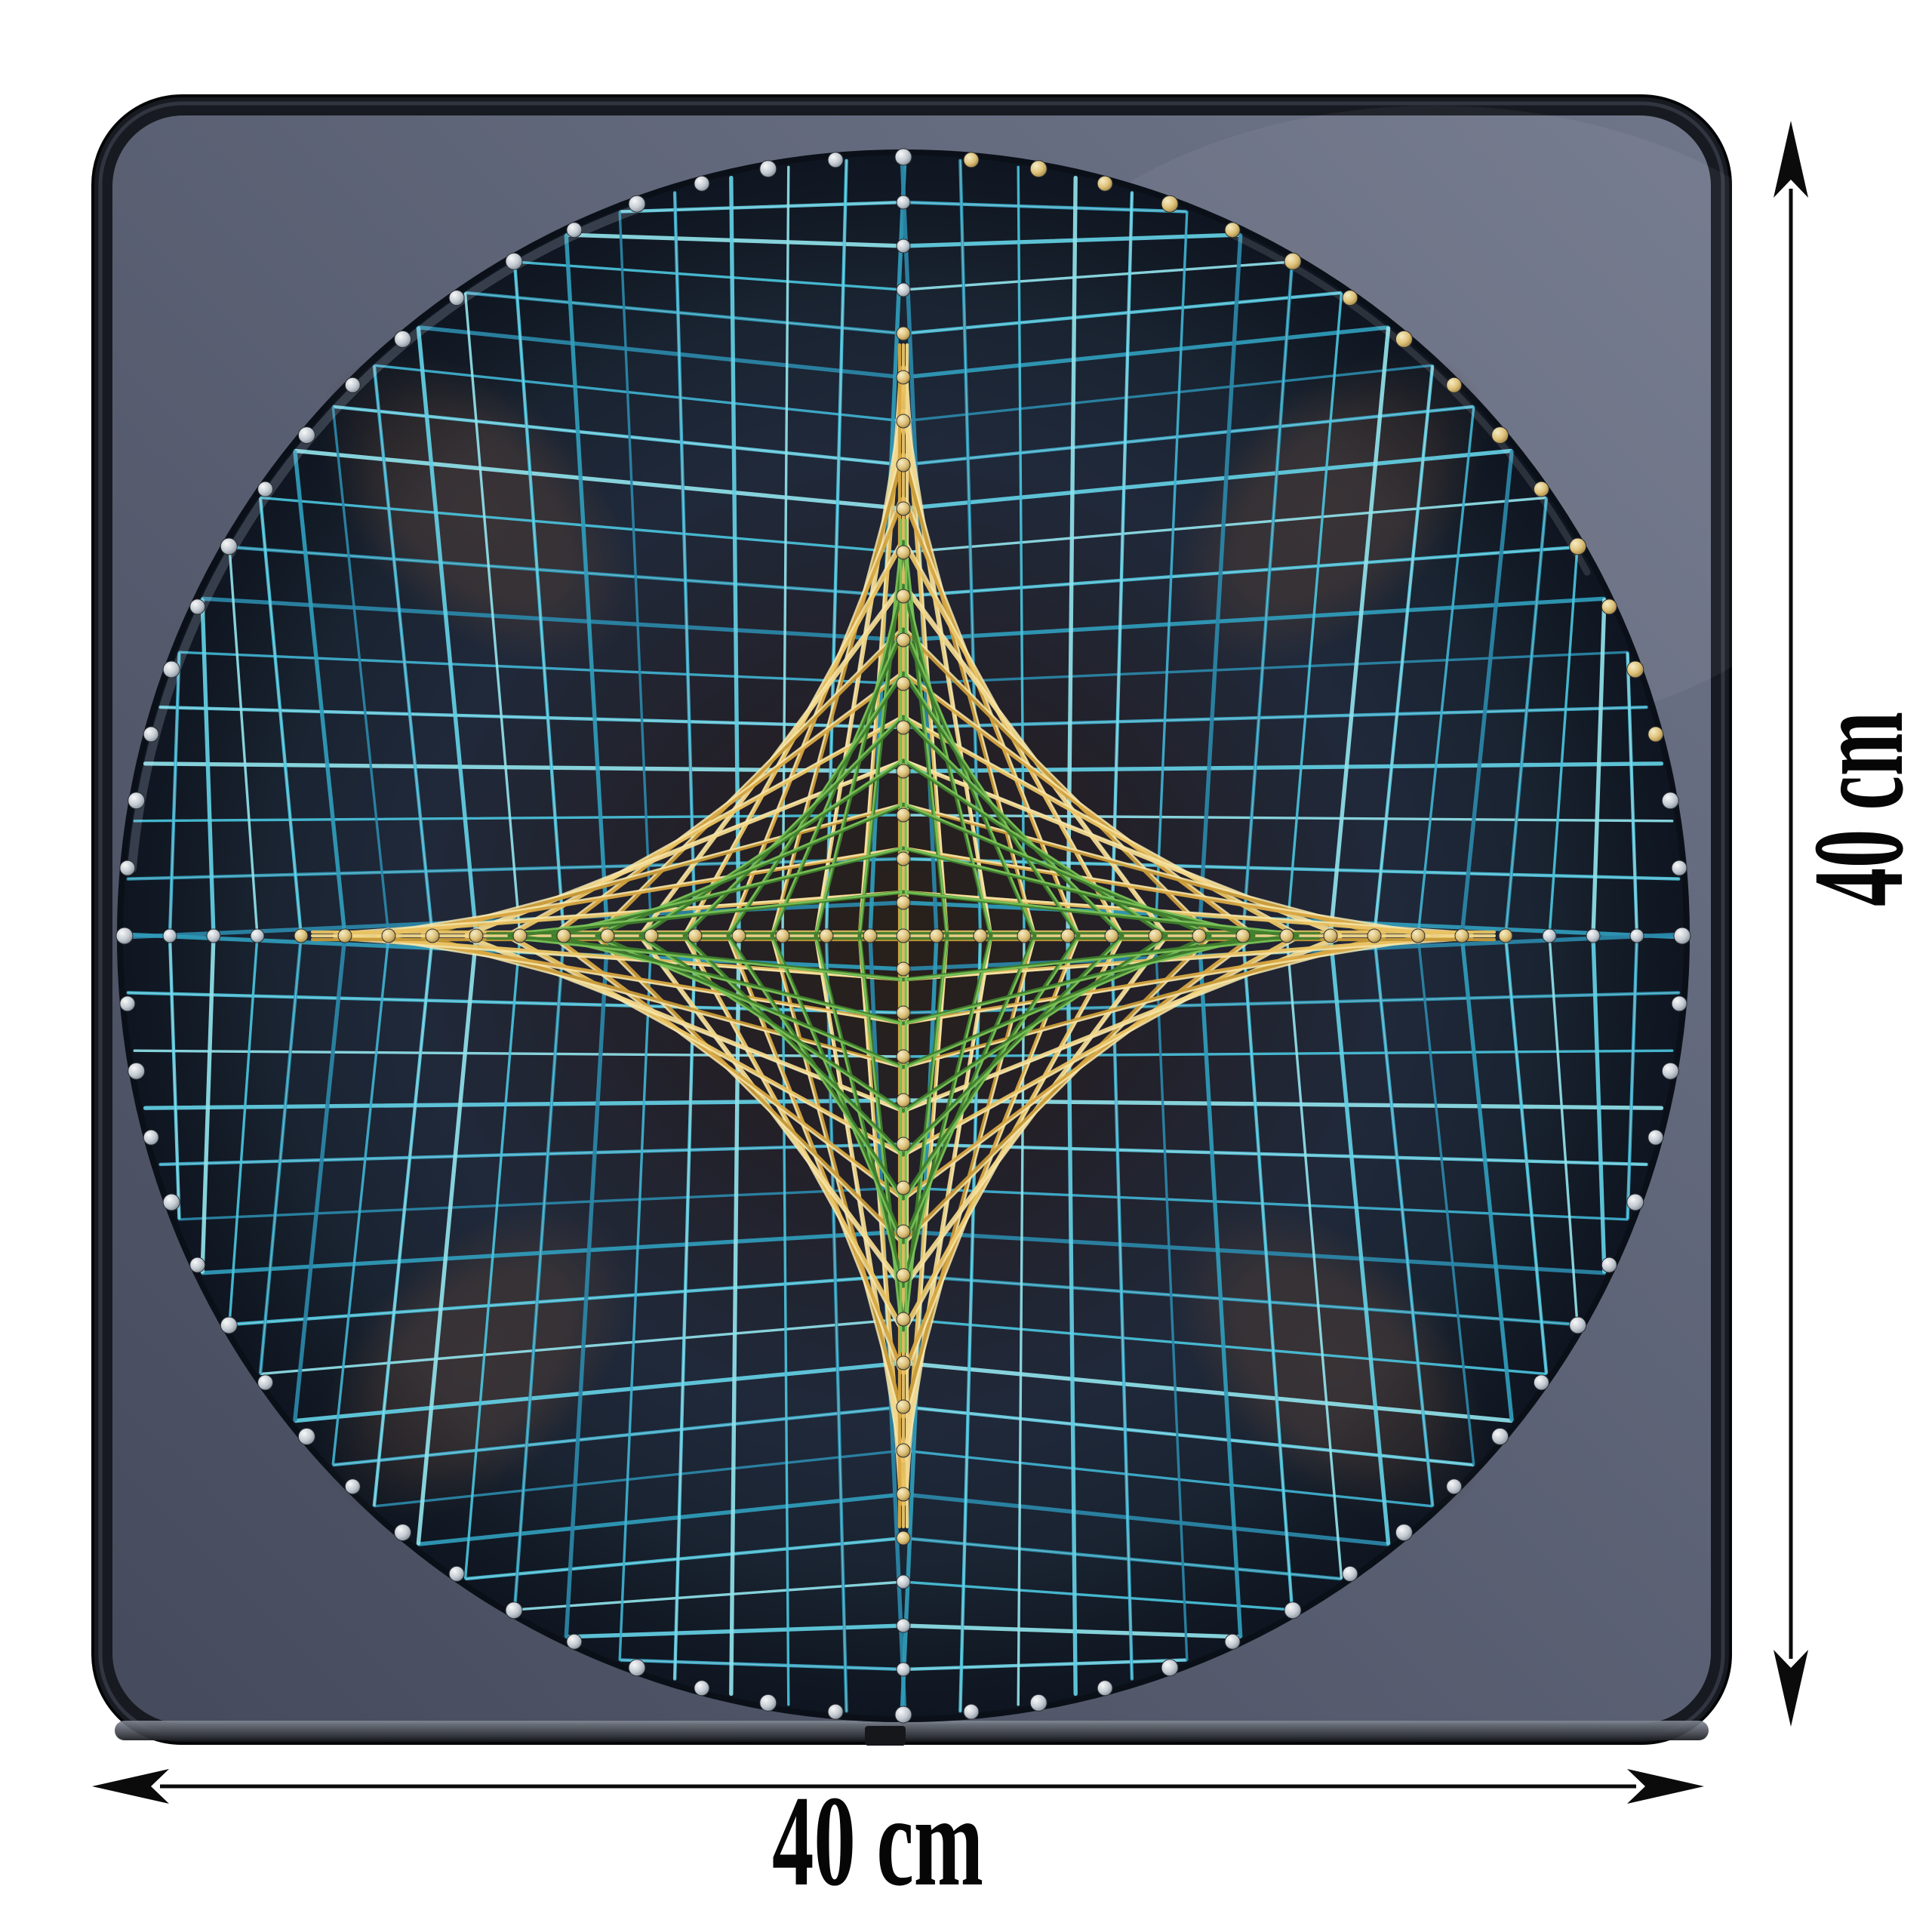  What do you see at coordinates (1791, 159) in the screenshot?
I see `arrow-up-icon` at bounding box center [1791, 159].